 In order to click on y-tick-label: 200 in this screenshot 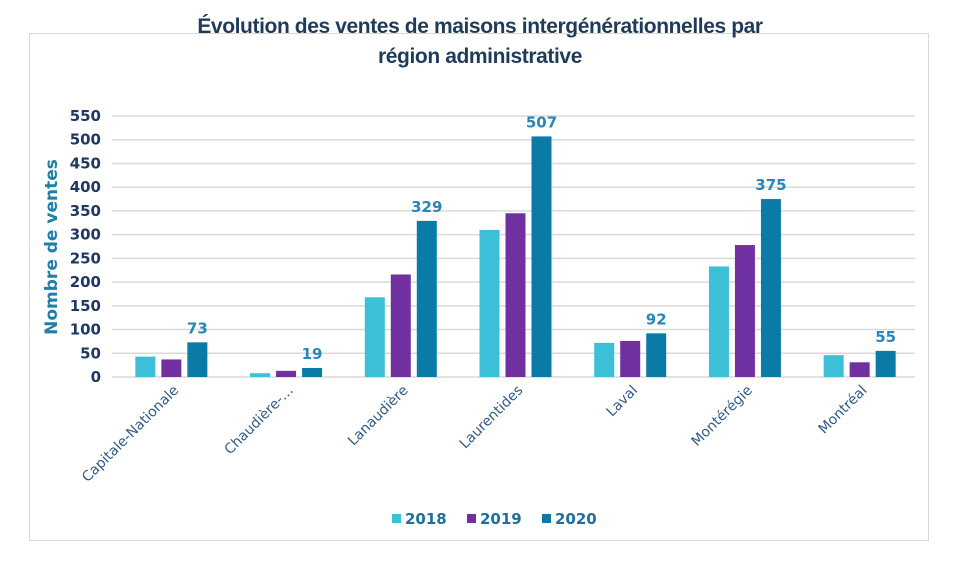, I will do `click(85, 282)`.